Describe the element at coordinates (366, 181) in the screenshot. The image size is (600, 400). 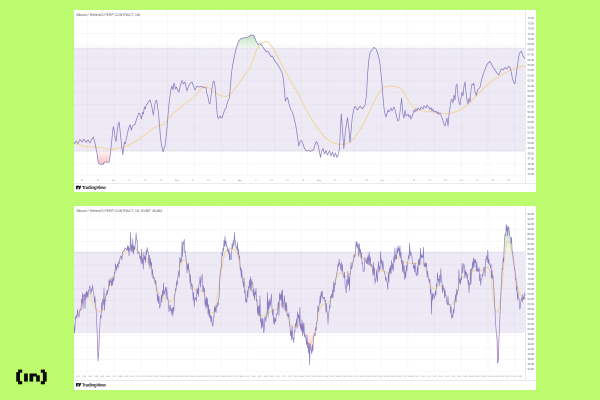
I see `svg-text: 24` at that location.